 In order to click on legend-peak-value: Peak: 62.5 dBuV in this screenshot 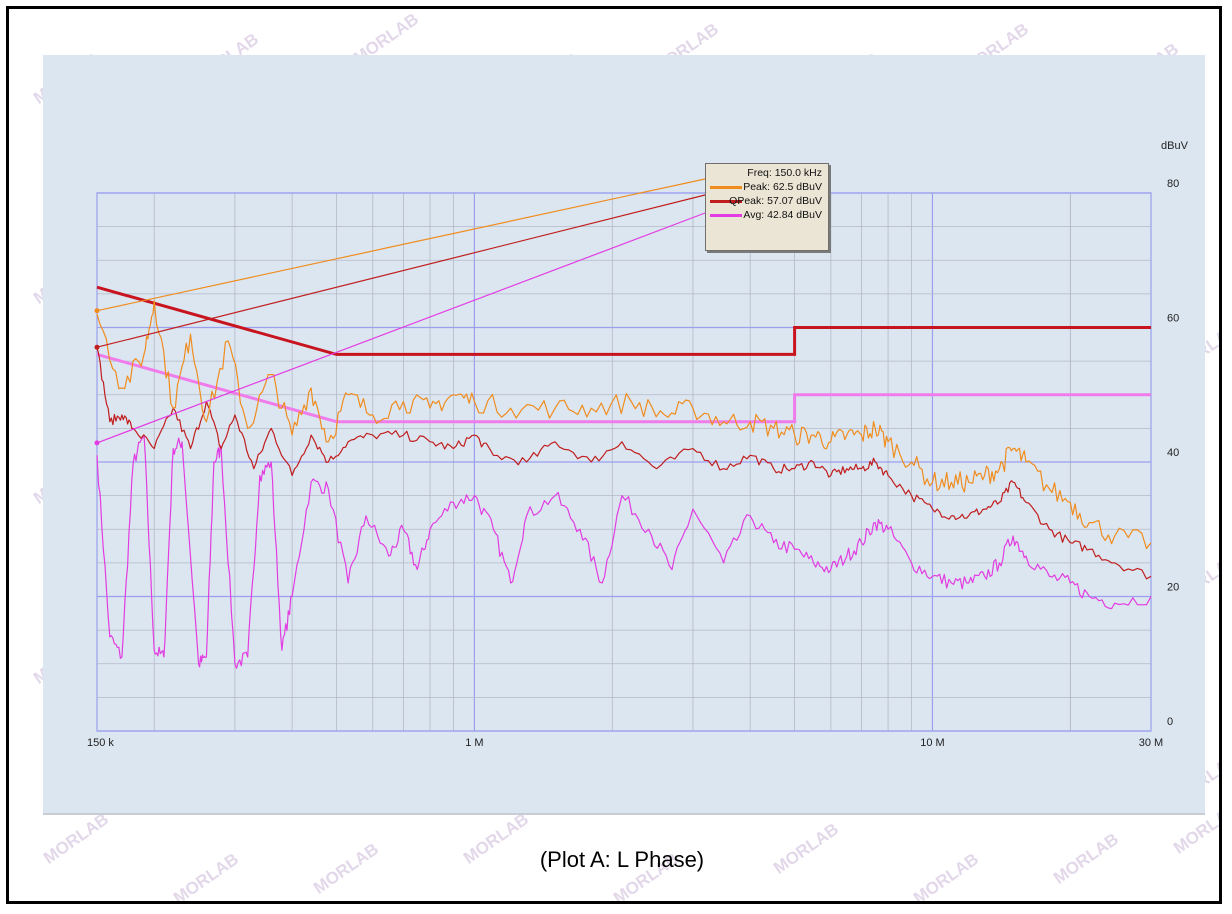, I will do `click(782, 187)`.